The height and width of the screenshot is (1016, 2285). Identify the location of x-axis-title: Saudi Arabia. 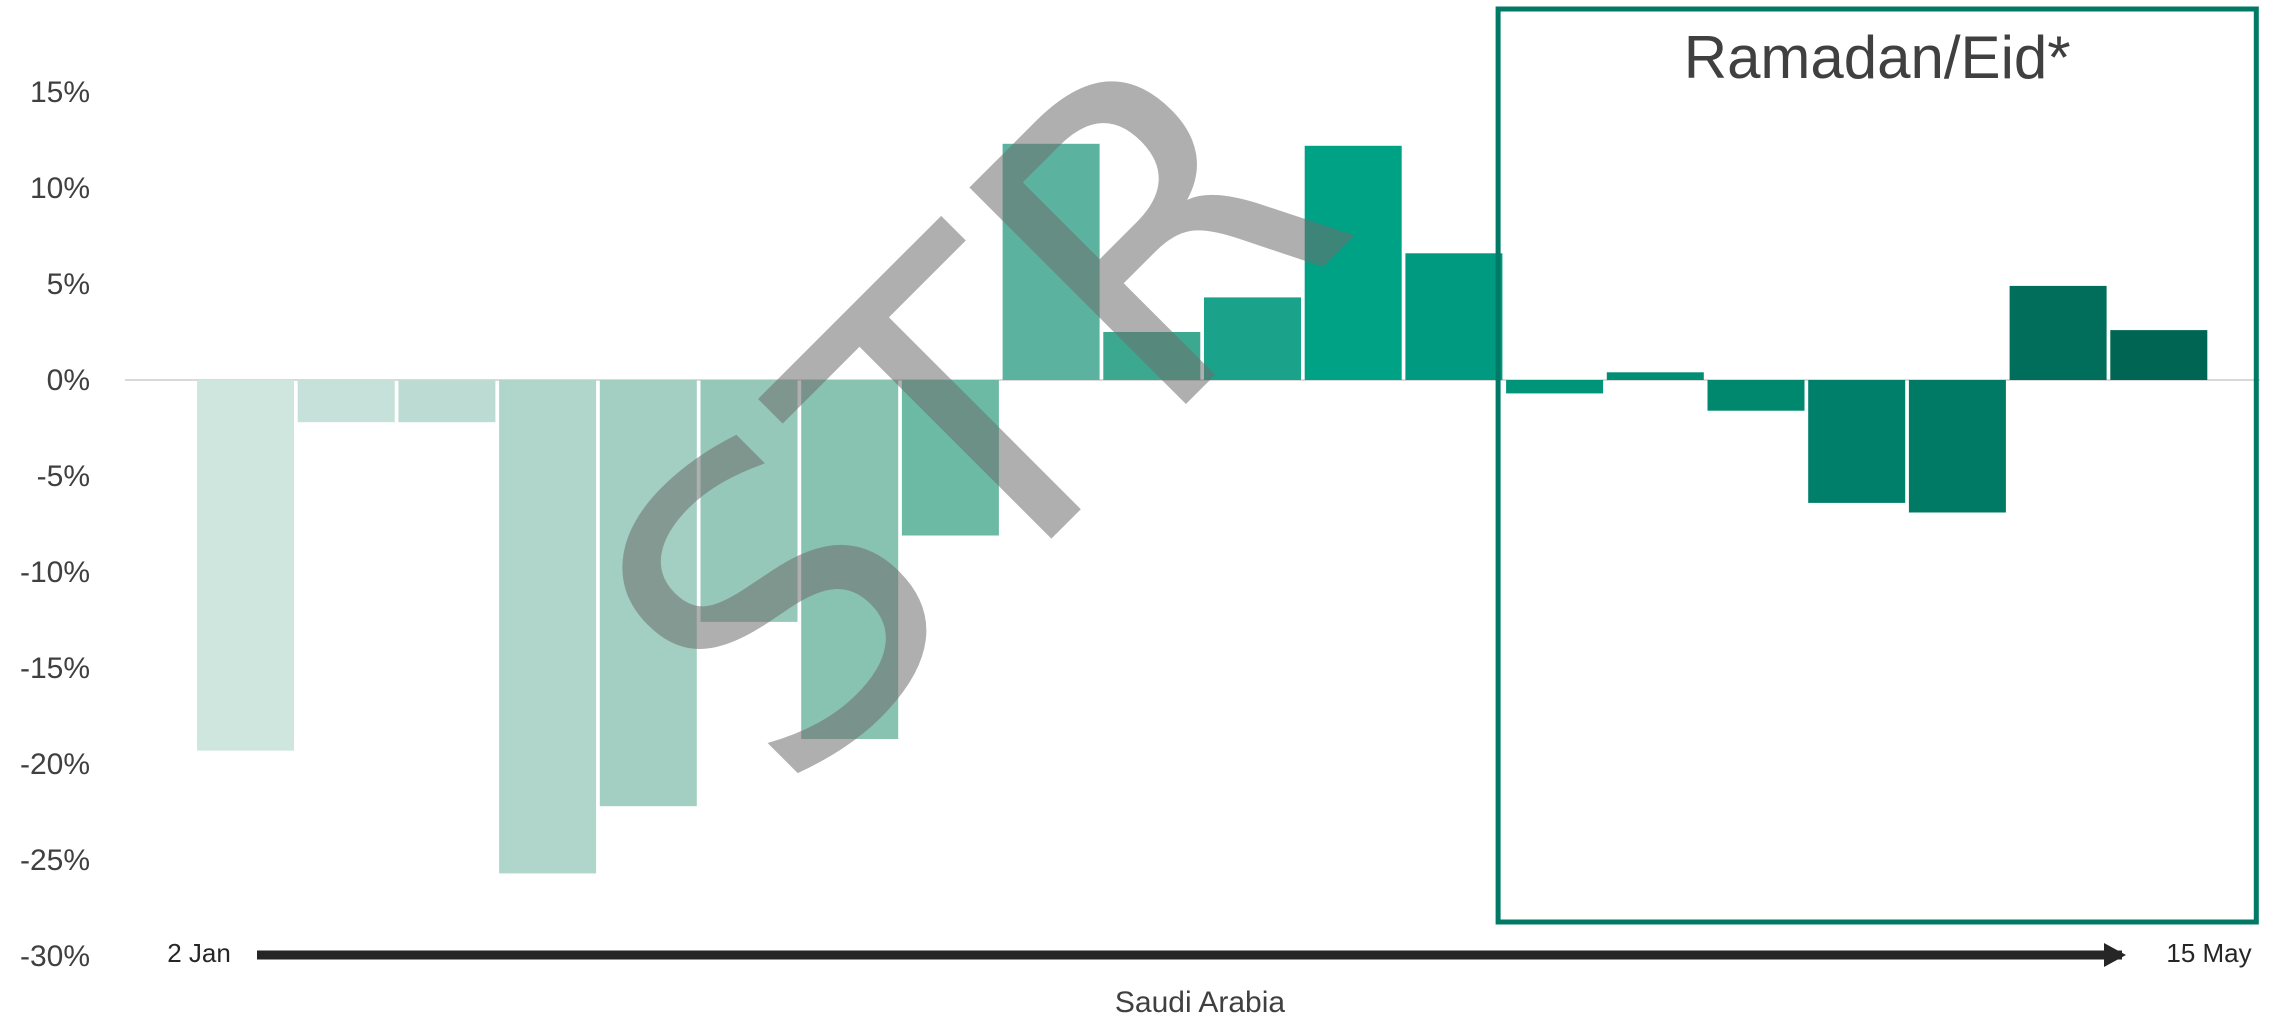
(1200, 1001).